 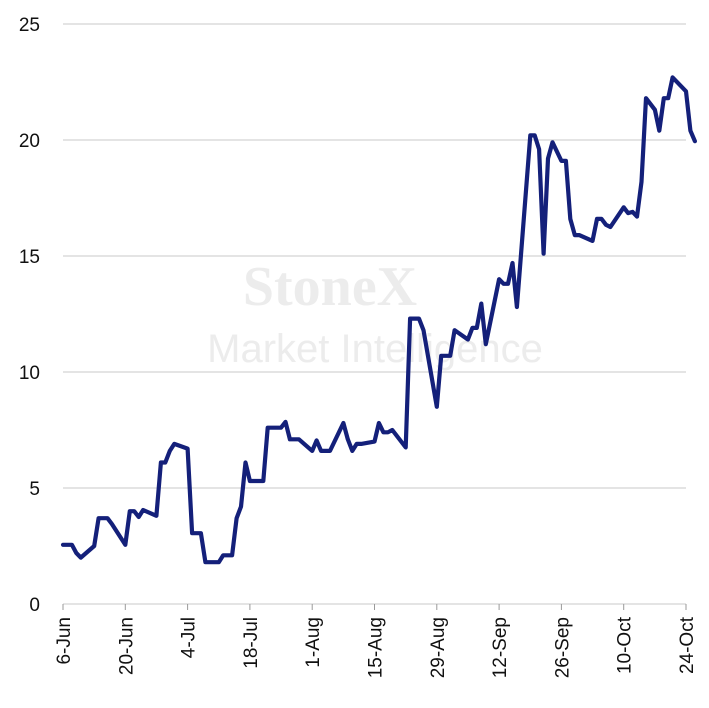 What do you see at coordinates (189, 637) in the screenshot?
I see `x-tick-label: 4-Jul` at bounding box center [189, 637].